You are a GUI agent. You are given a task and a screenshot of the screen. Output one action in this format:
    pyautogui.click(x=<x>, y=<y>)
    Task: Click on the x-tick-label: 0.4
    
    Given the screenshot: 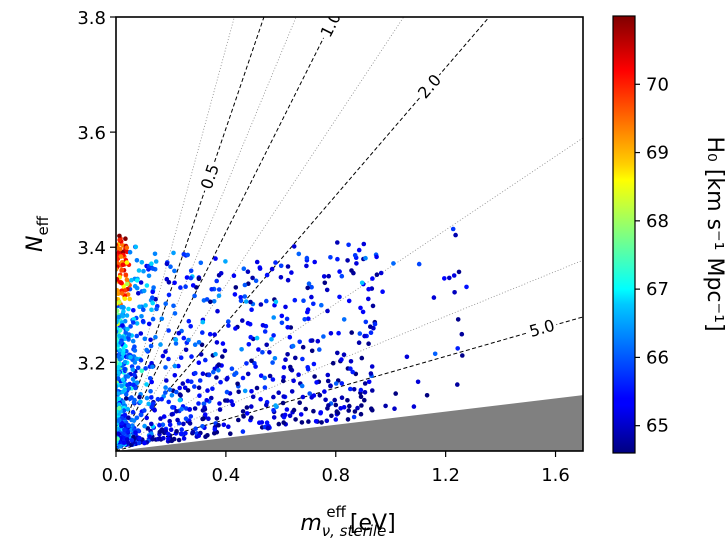 What is the action you would take?
    pyautogui.click(x=226, y=475)
    